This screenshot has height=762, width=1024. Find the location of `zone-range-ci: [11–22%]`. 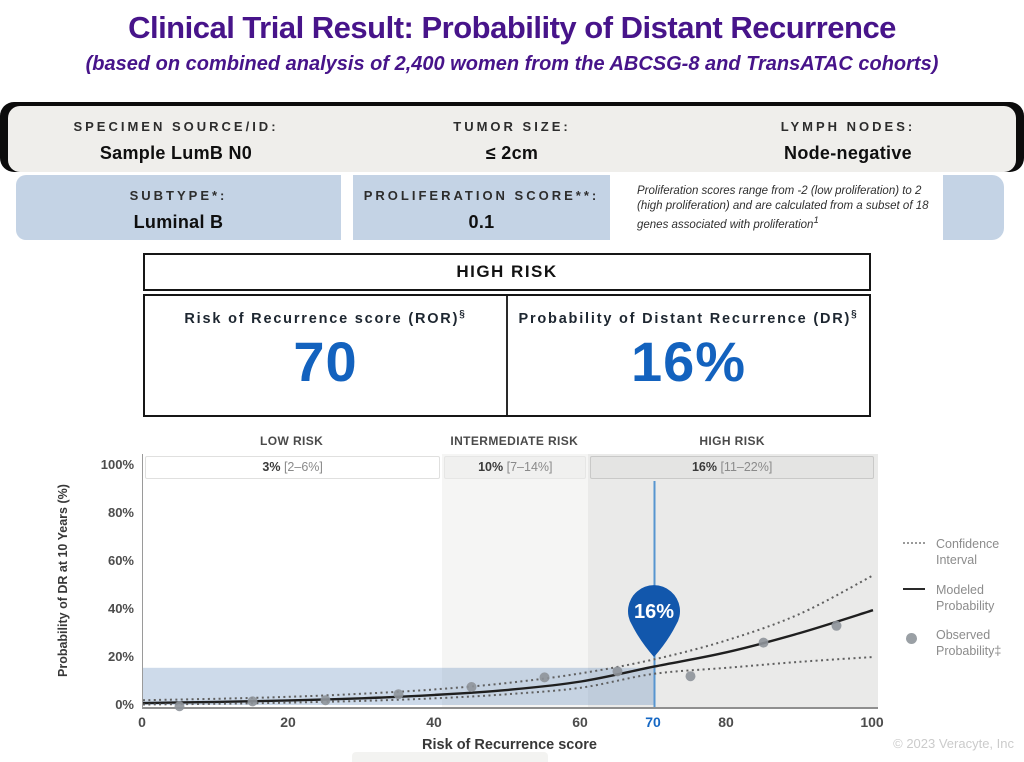

zone-range-ci: [11–22%] is located at coordinates (744, 467).